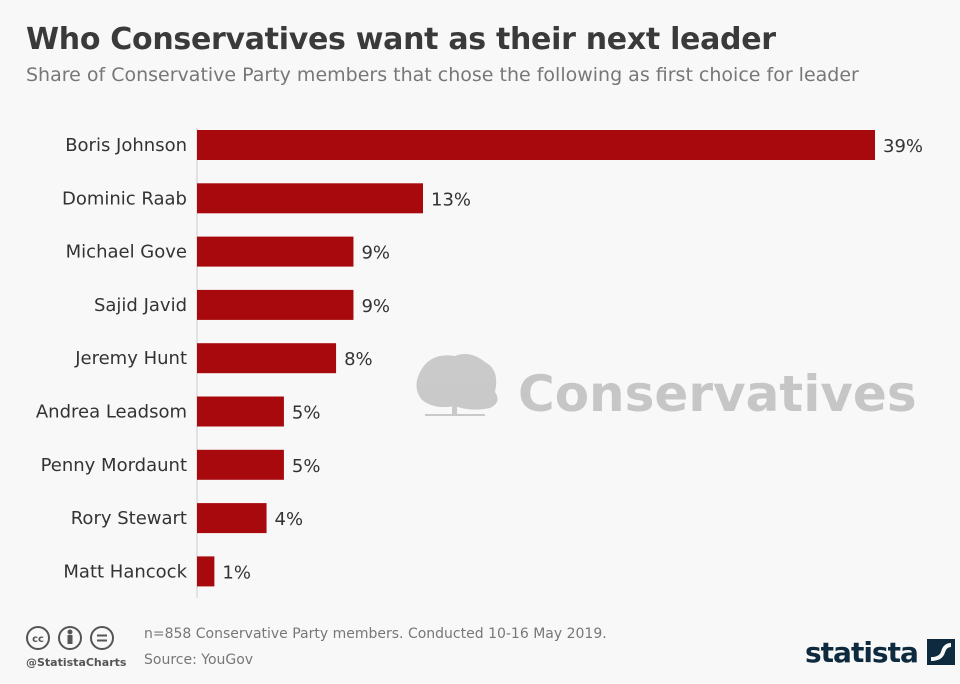  Describe the element at coordinates (129, 518) in the screenshot. I see `category-label: Rory Stewart` at that location.